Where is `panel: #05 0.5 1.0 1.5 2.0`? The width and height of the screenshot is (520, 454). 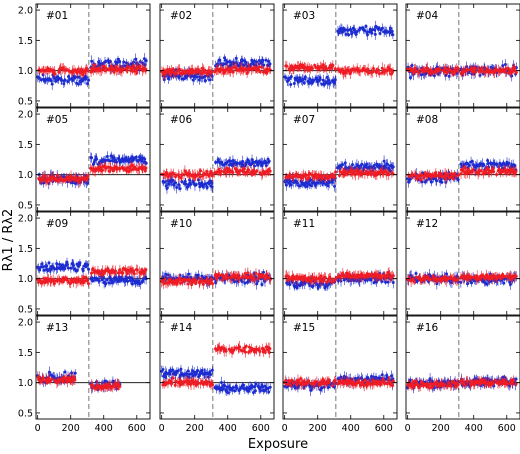 panel: #05 0.5 1.0 1.5 2.0 is located at coordinates (84, 159).